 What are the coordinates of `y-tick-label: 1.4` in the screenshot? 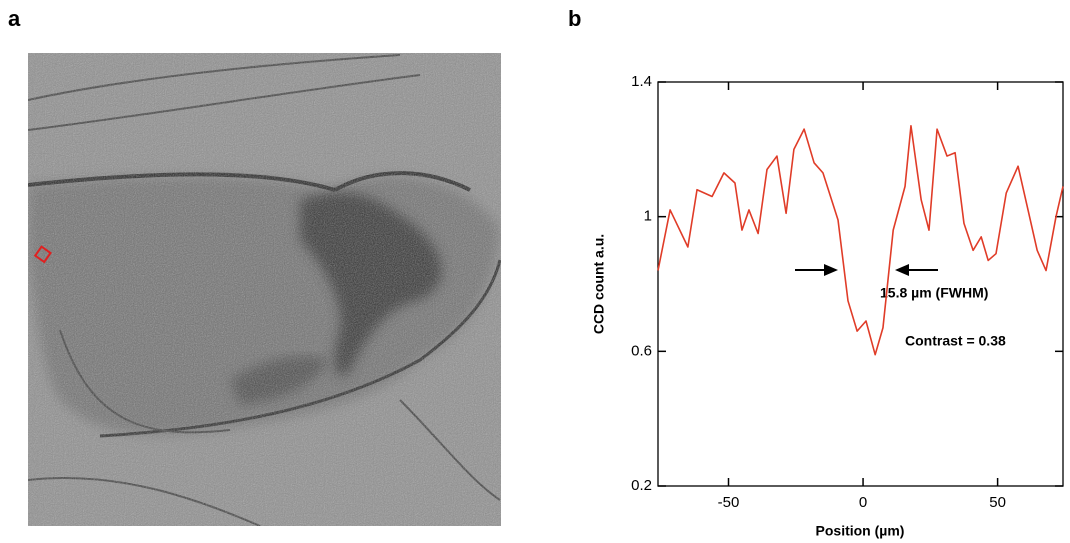 It's located at (641, 81).